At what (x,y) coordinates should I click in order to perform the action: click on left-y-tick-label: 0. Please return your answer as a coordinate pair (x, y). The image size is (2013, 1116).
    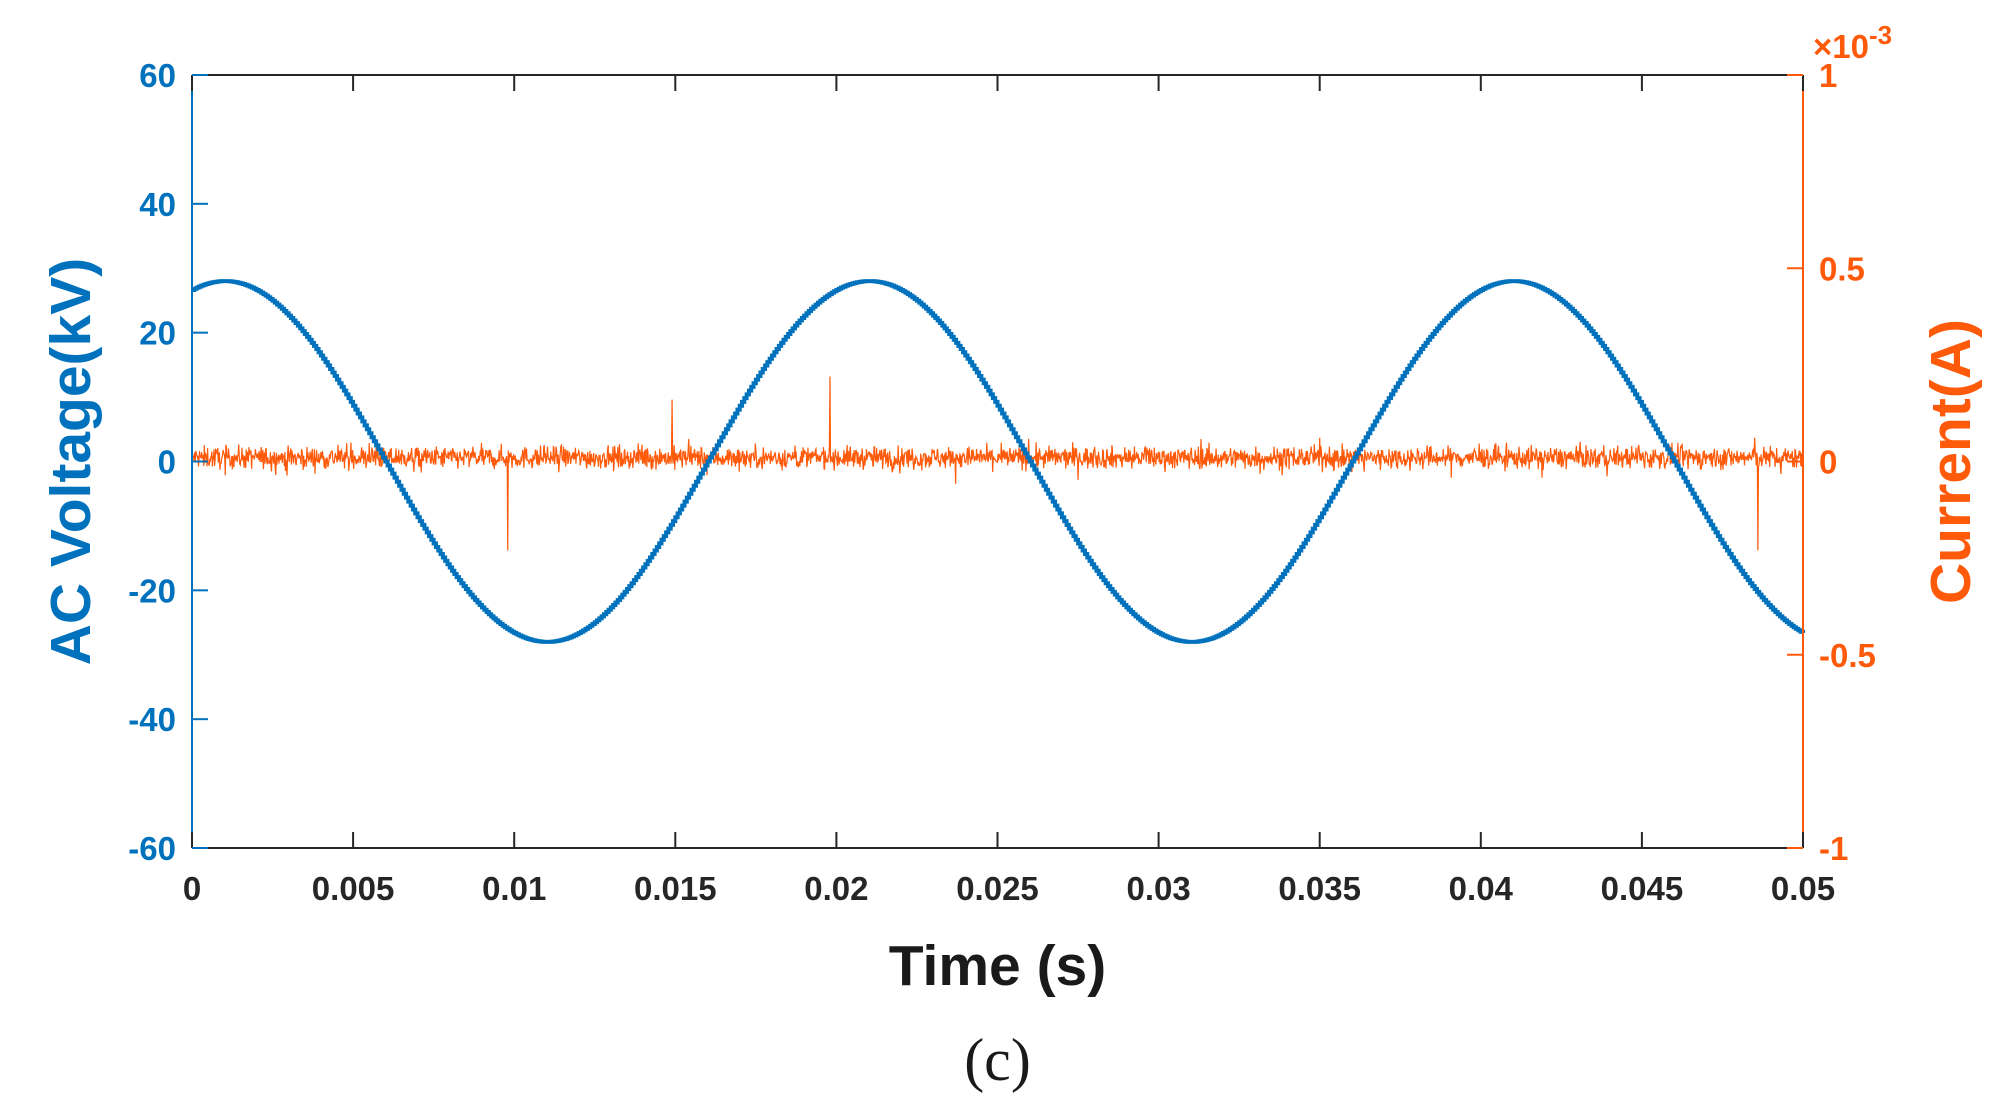
    Looking at the image, I should click on (167, 462).